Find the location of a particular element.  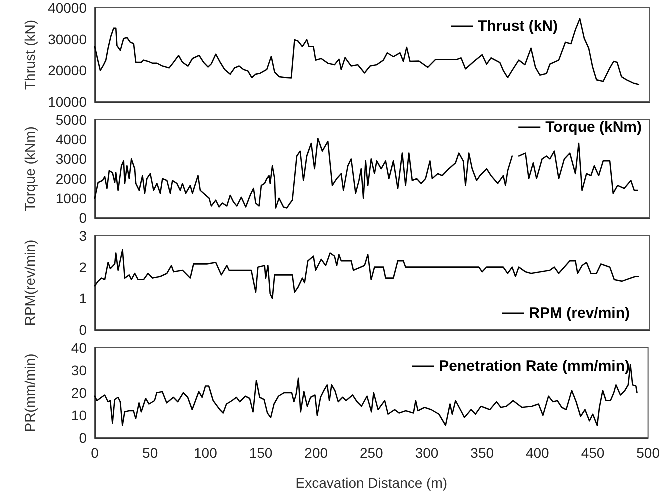

x-tick-label: 50 is located at coordinates (150, 453).